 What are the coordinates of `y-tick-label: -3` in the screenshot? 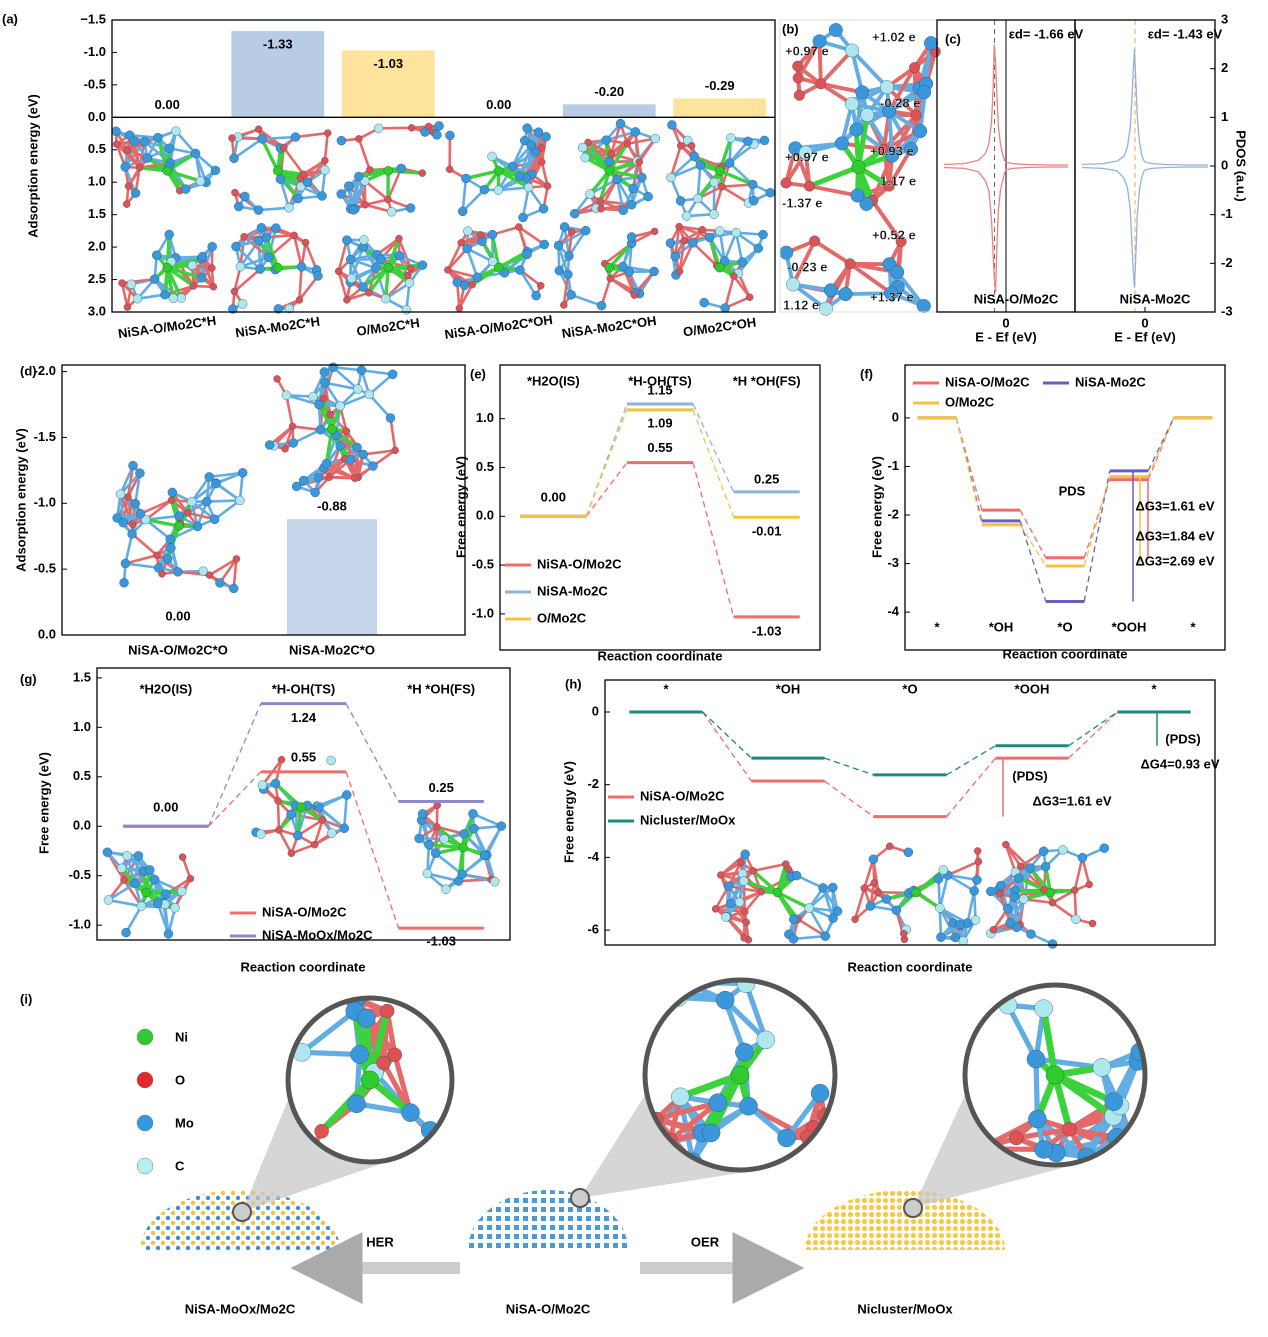 It's located at (893, 562).